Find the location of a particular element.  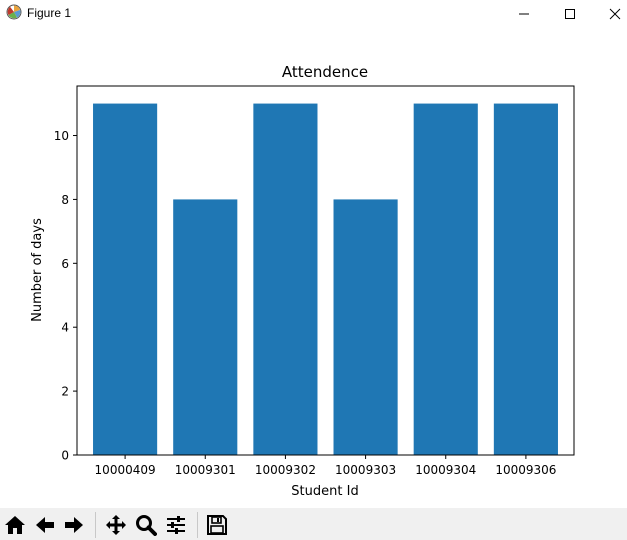

matplotlib-icon is located at coordinates (14, 12).